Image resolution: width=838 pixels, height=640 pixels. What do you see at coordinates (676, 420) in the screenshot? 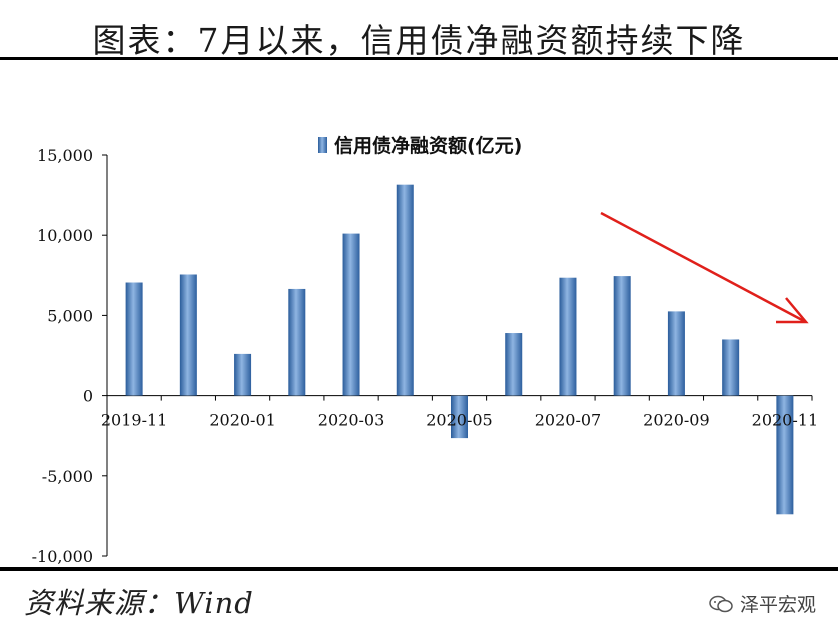
I see `x-tick-label: 2020-09` at bounding box center [676, 420].